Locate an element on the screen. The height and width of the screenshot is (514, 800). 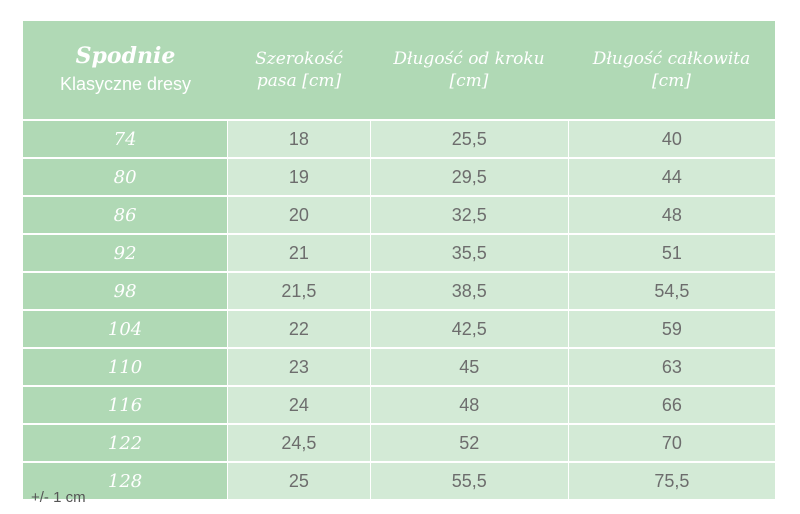
size-cell: 98 is located at coordinates (125, 291).